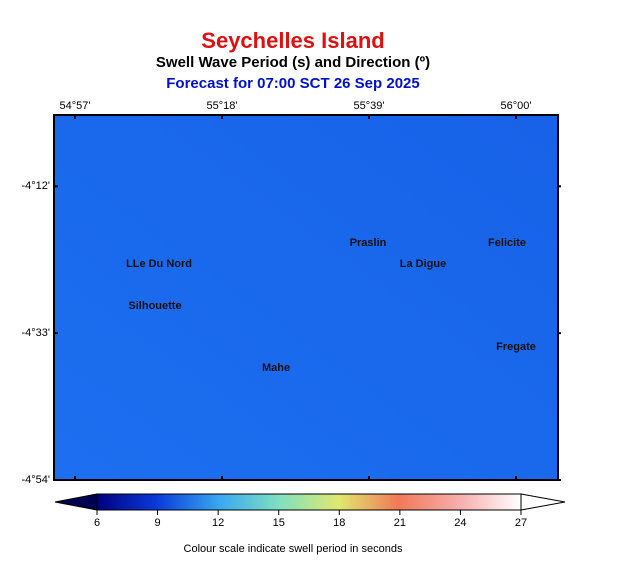 Image resolution: width=630 pixels, height=585 pixels. What do you see at coordinates (218, 523) in the screenshot?
I see `colorbar-tick-label: 12` at bounding box center [218, 523].